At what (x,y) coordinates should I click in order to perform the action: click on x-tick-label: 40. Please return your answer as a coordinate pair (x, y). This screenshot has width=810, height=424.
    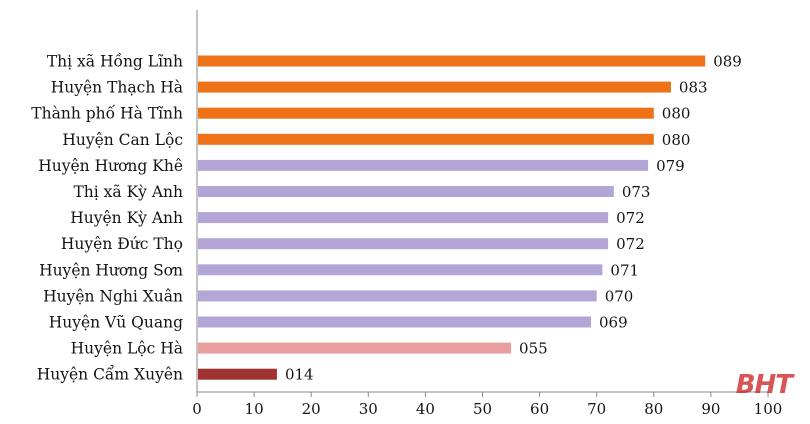
    Looking at the image, I should click on (425, 409).